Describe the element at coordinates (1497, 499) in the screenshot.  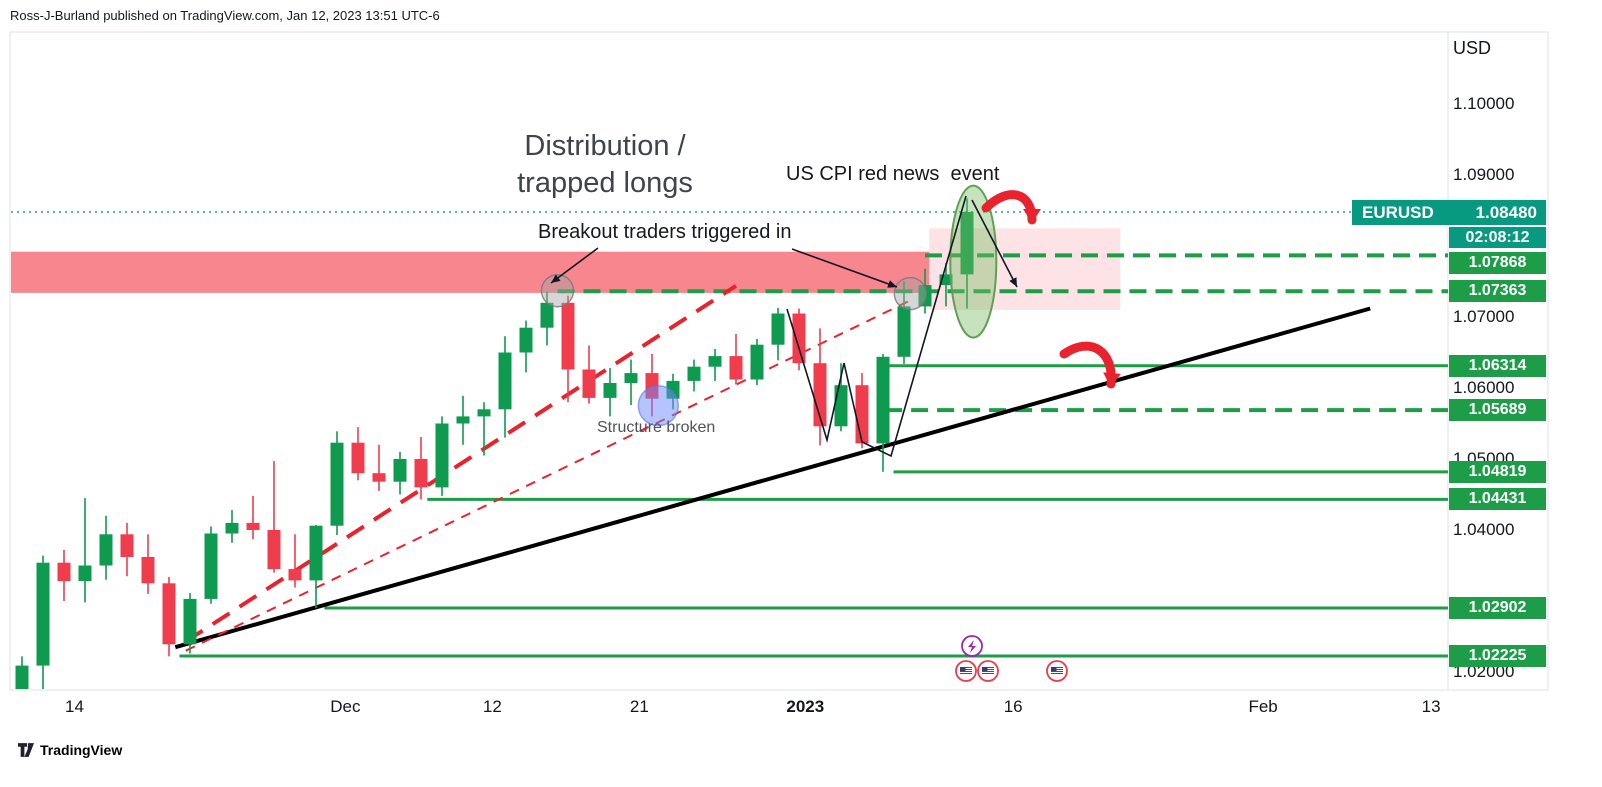
I see `price-level-badge: 1.04431` at that location.